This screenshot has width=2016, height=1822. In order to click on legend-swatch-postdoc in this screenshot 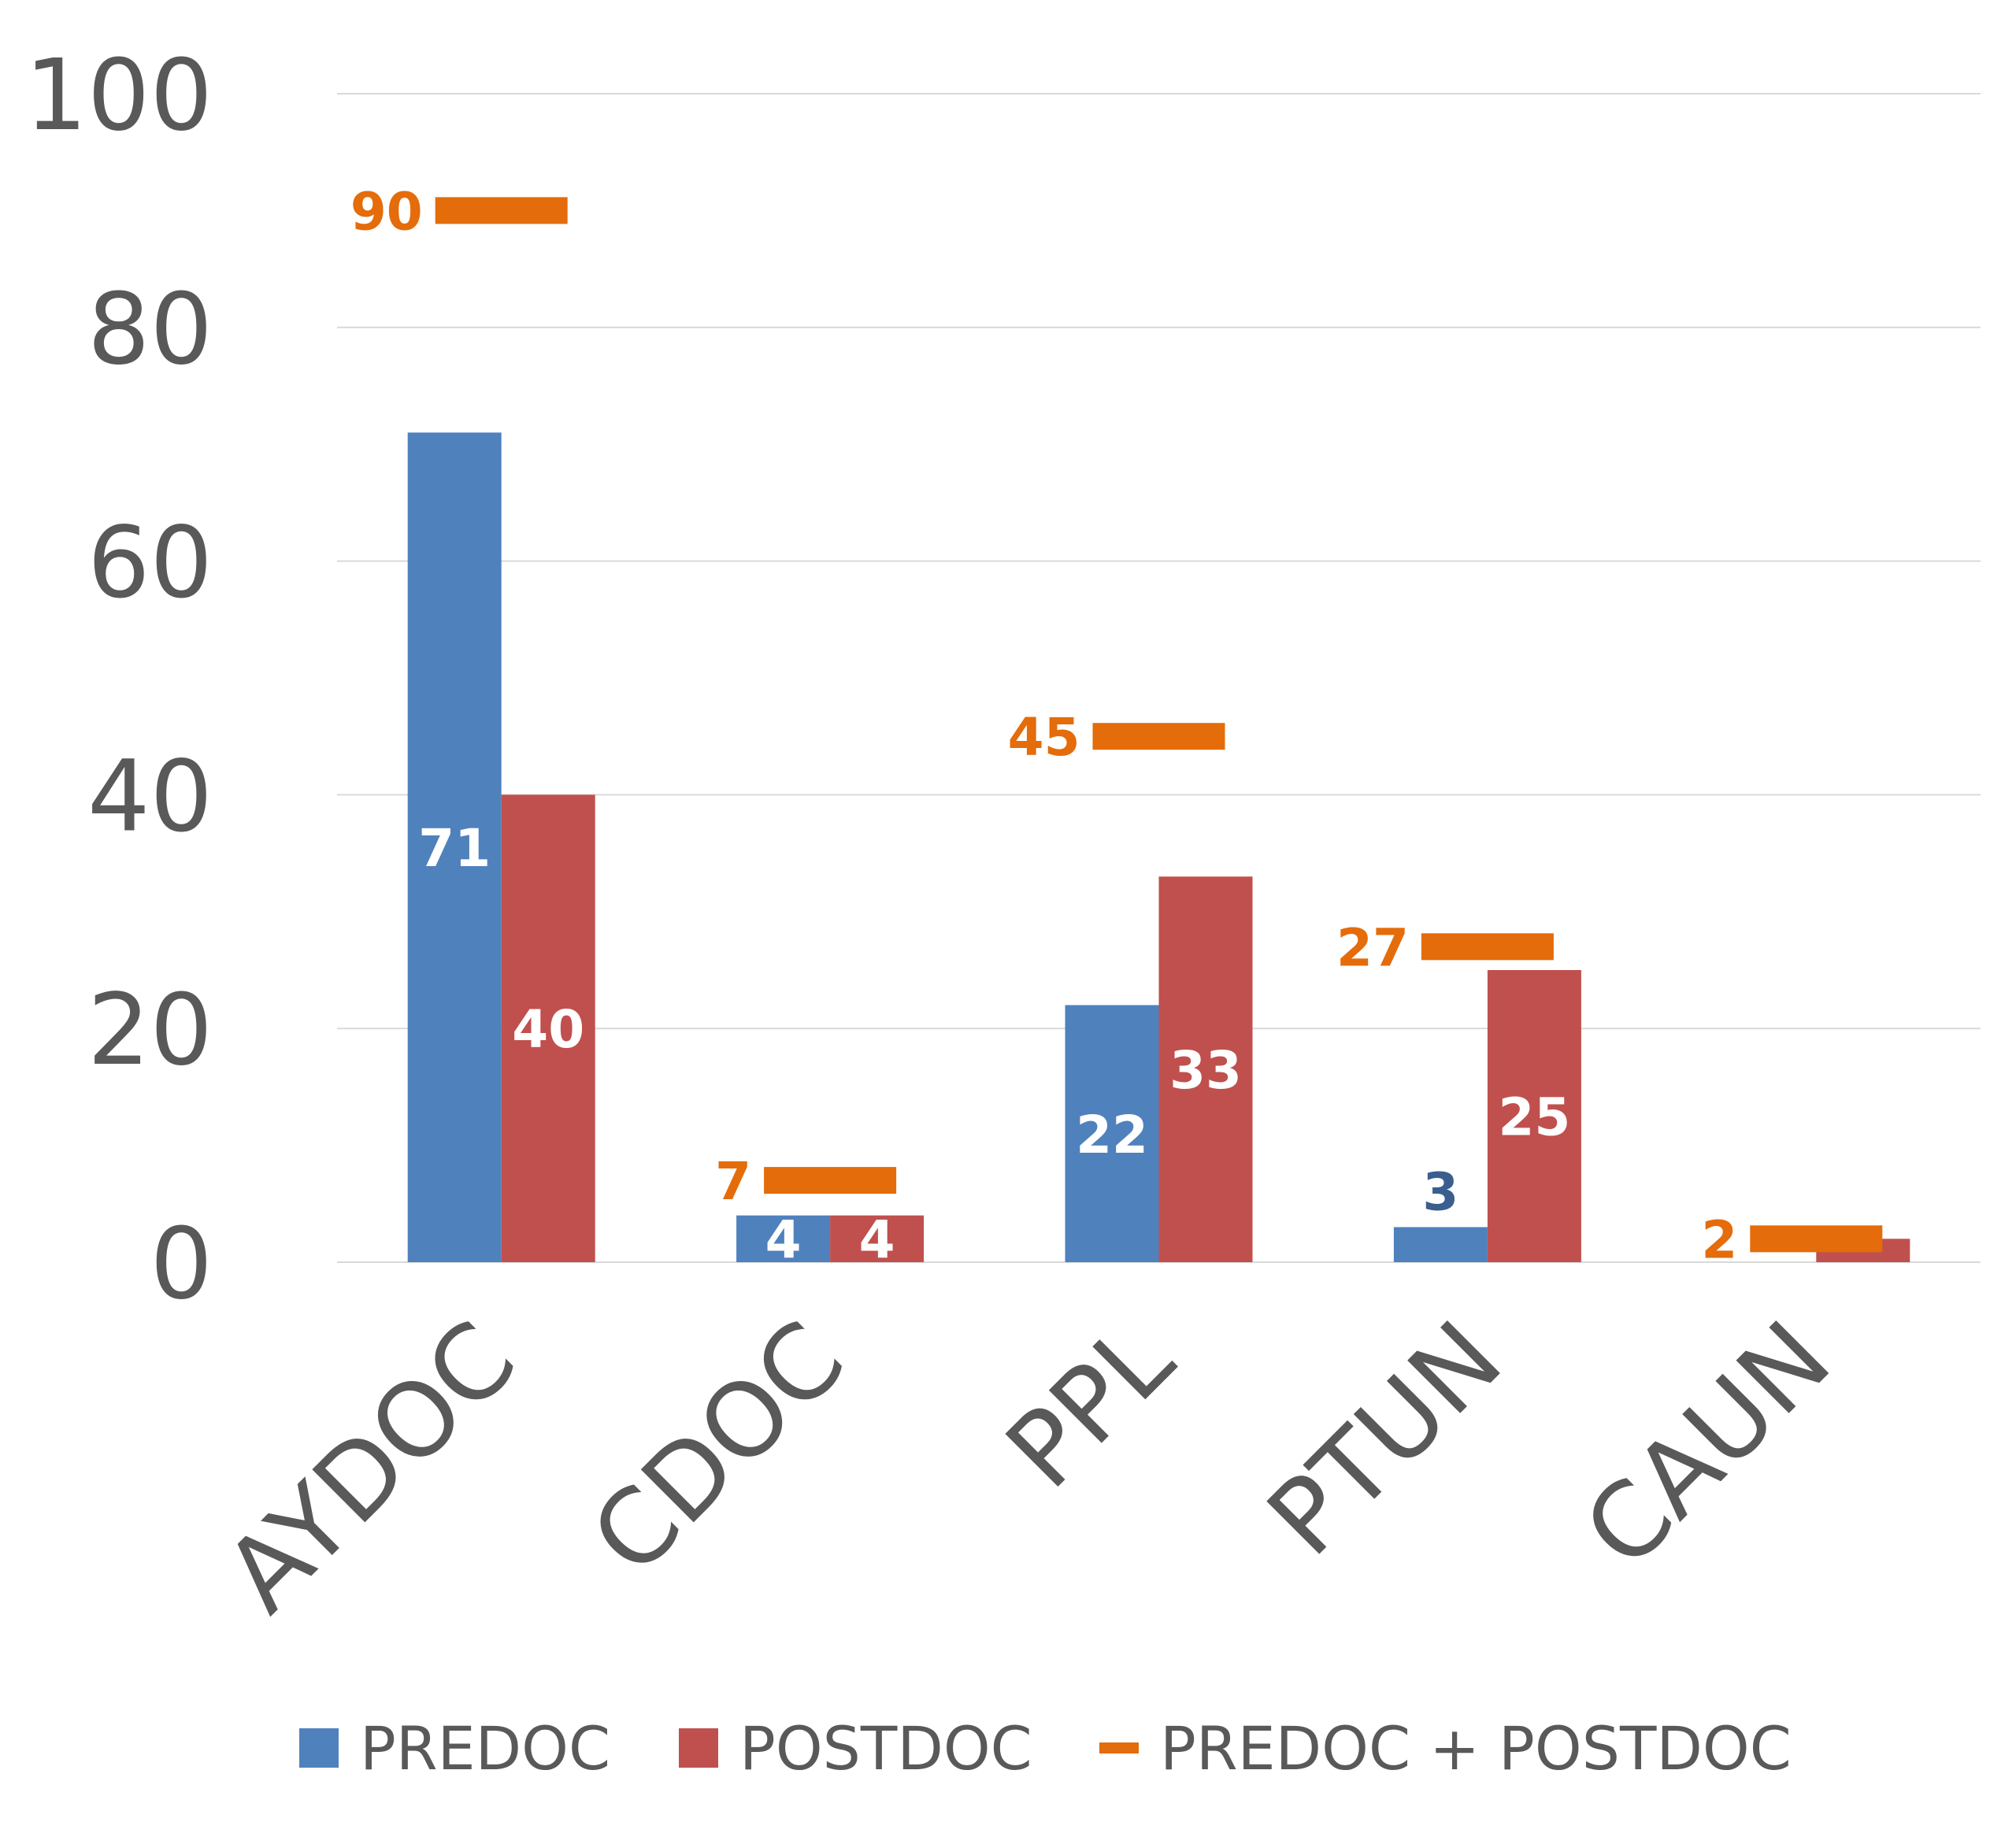, I will do `click(698, 1748)`.